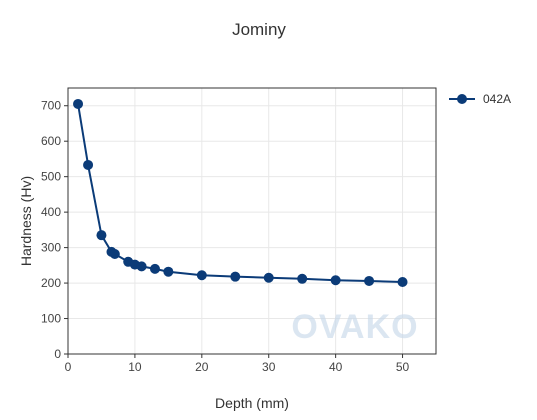  What do you see at coordinates (51, 141) in the screenshot?
I see `y-tick-label: 600` at bounding box center [51, 141].